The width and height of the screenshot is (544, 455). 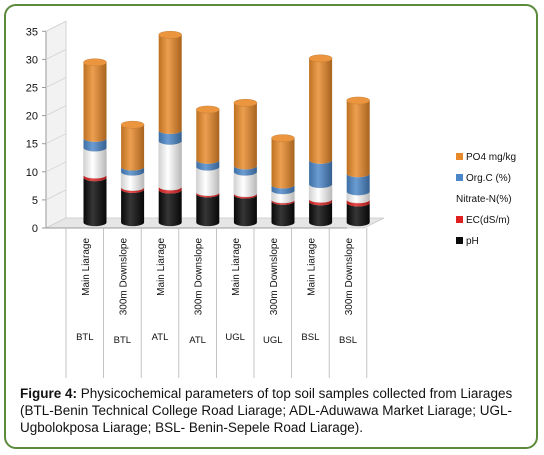 What do you see at coordinates (56, 124) in the screenshot?
I see `side-wall` at bounding box center [56, 124].